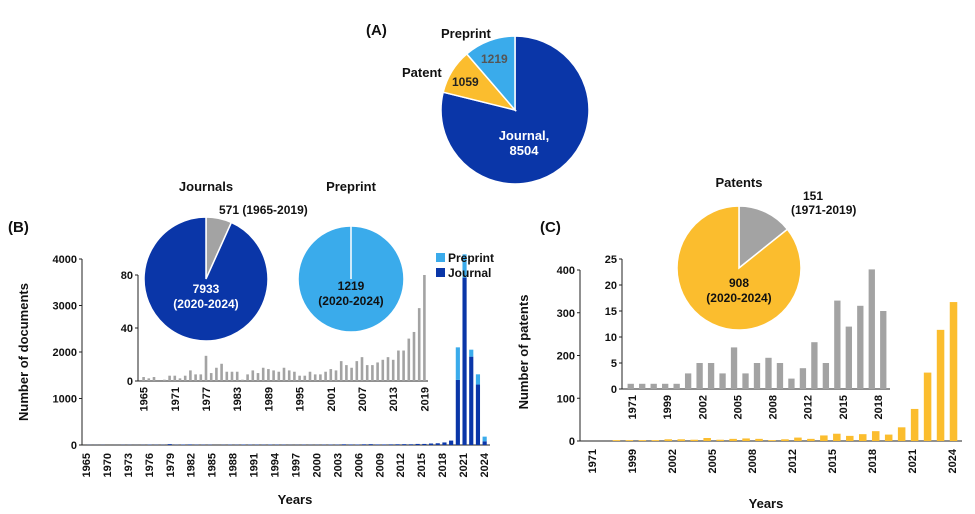 The height and width of the screenshot is (514, 975). I want to click on panel-c-bar-2017, so click(862, 437).